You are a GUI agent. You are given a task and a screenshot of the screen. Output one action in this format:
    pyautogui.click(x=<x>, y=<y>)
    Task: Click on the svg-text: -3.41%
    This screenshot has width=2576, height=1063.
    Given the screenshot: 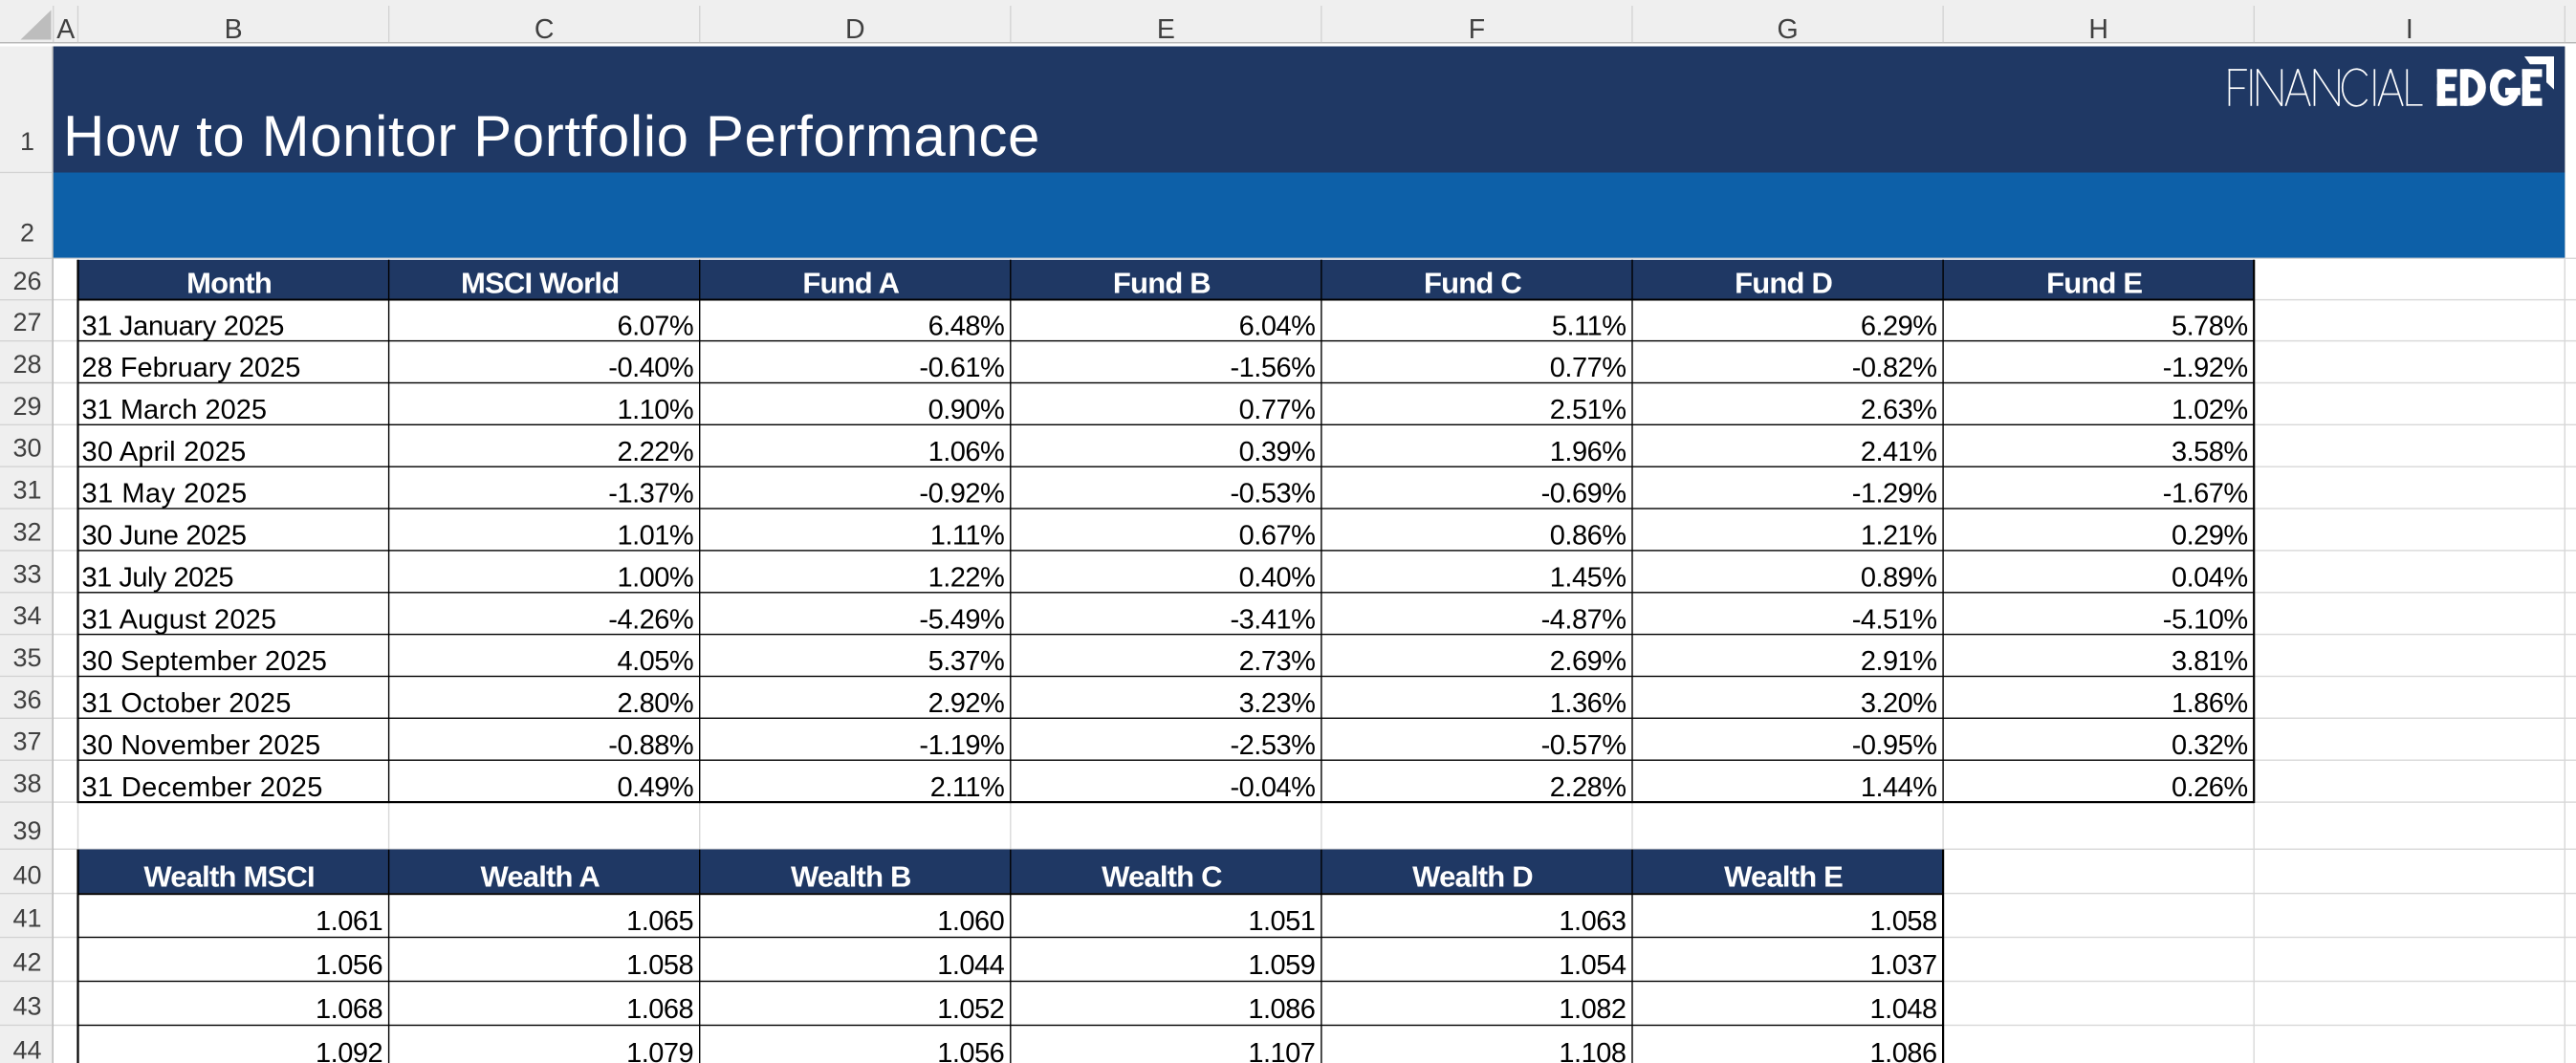 What is the action you would take?
    pyautogui.click(x=1273, y=620)
    